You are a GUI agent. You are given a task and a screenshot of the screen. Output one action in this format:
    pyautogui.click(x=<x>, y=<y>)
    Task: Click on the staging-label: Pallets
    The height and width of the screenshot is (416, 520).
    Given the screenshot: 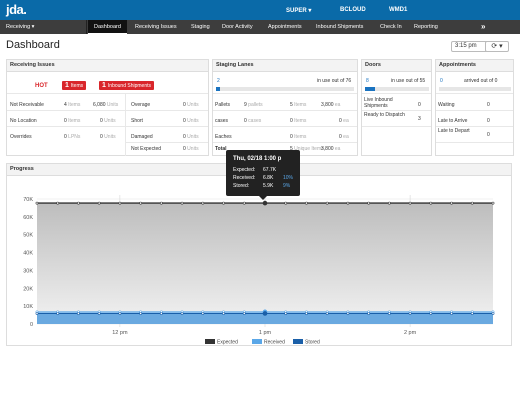 What is the action you would take?
    pyautogui.click(x=223, y=105)
    